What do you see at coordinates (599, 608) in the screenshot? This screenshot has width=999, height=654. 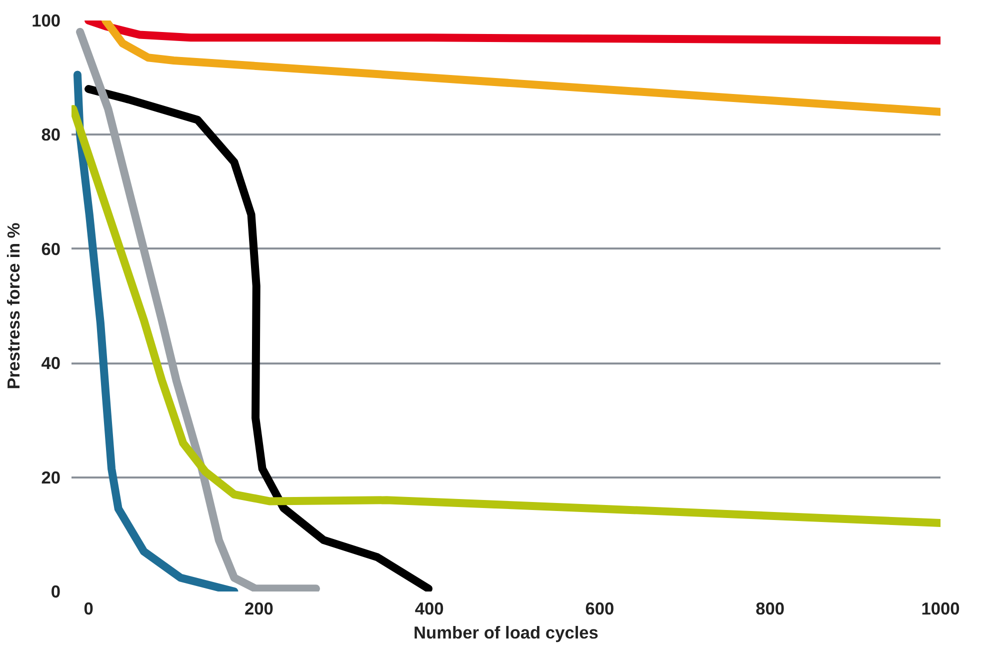 I see `x-tick-label: 600` at bounding box center [599, 608].